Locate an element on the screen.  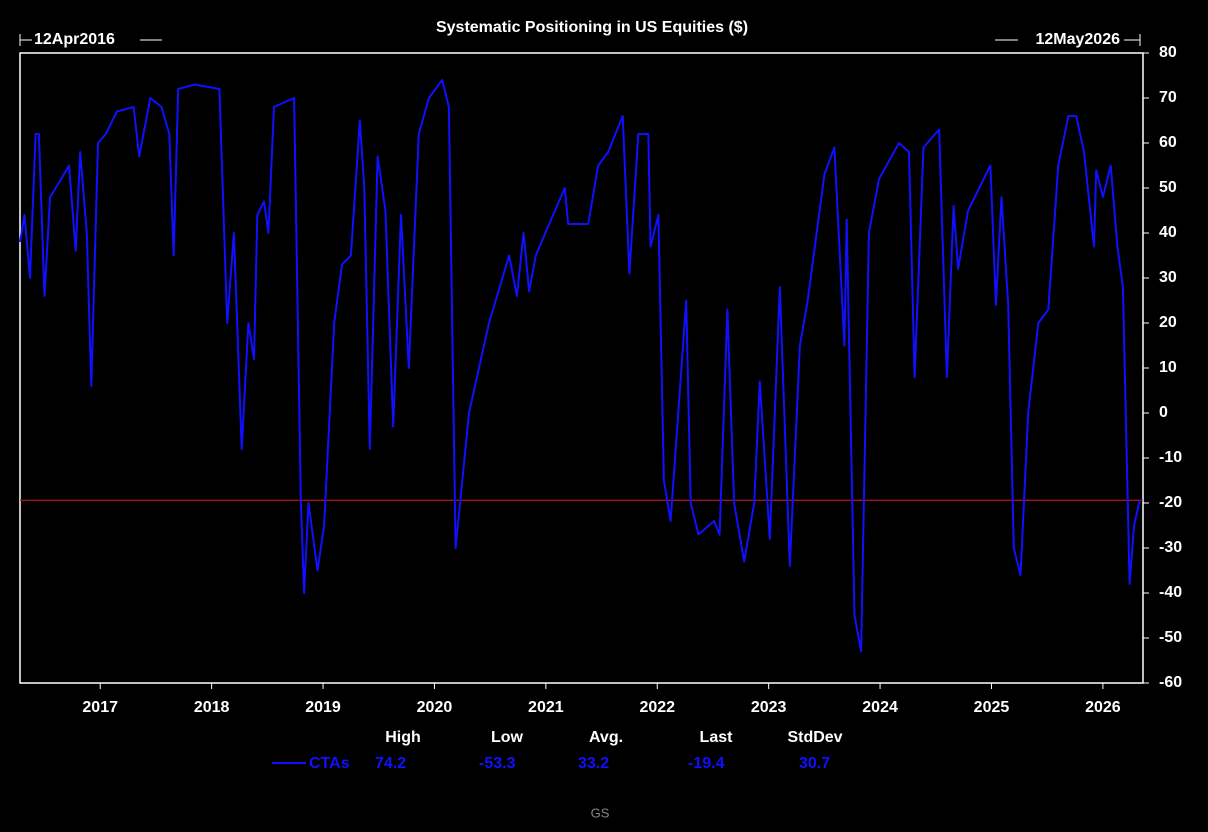
x-tick-label: 2024 is located at coordinates (880, 707).